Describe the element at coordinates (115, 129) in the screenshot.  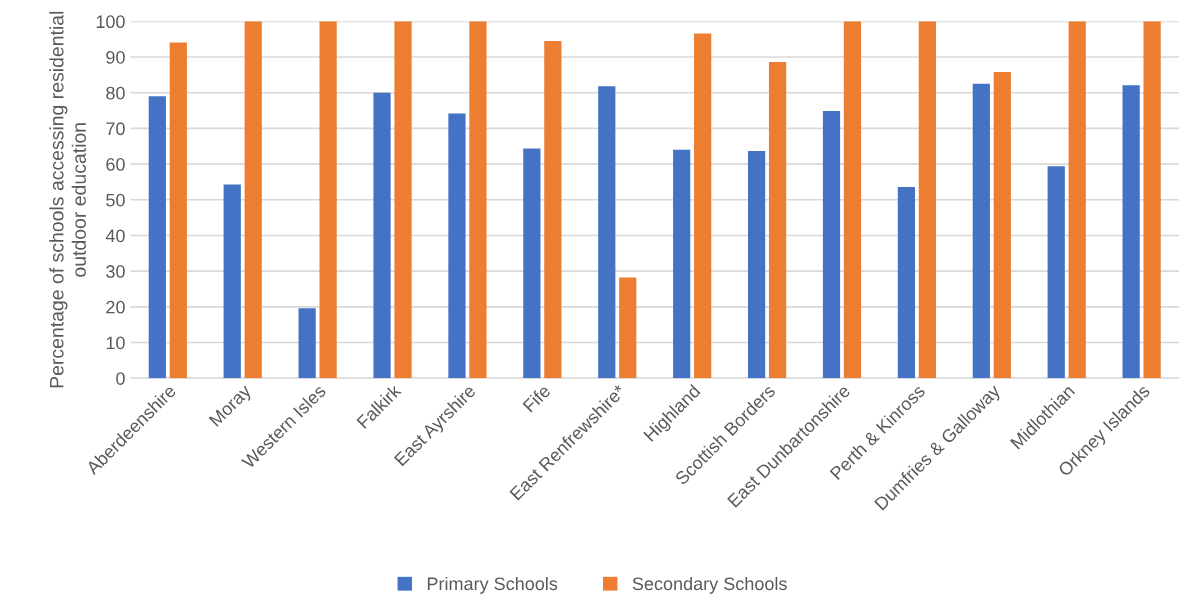
I see `y-tick-label: 70` at that location.